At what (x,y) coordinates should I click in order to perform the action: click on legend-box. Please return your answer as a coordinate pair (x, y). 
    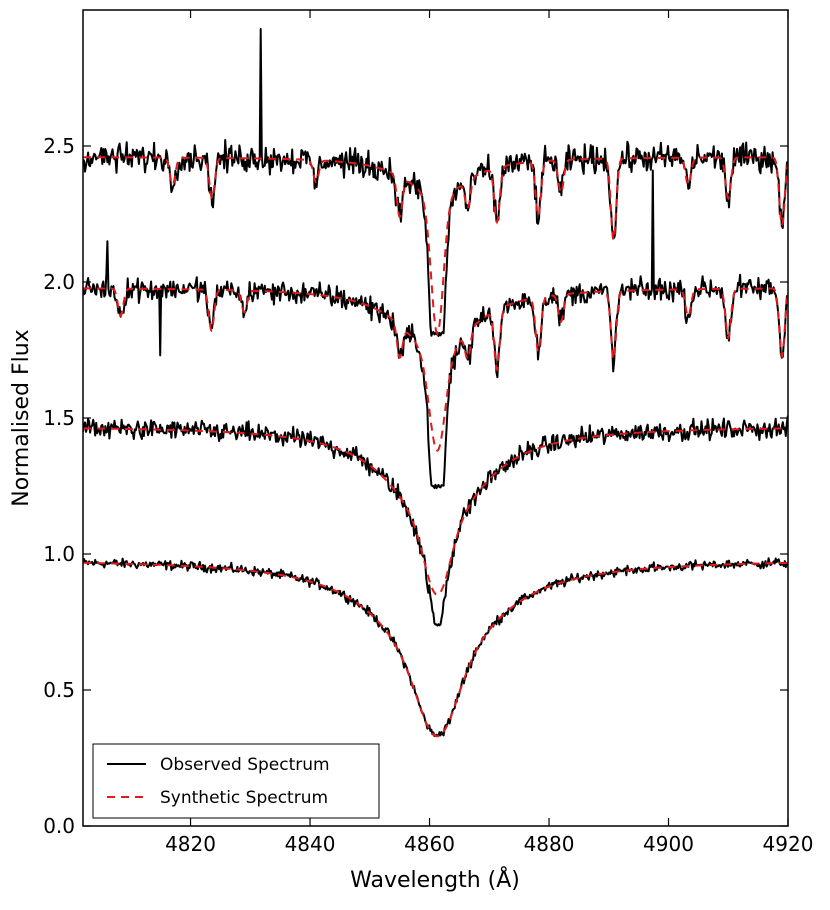
    Looking at the image, I should click on (236, 781).